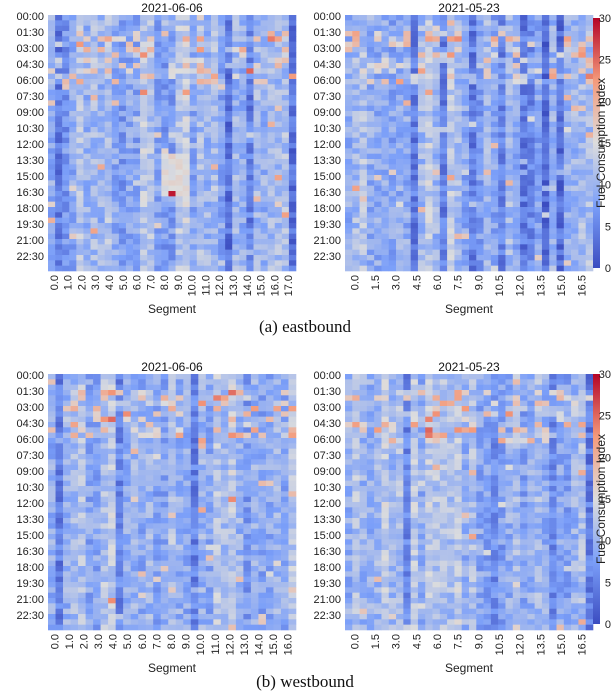  What do you see at coordinates (30, 392) in the screenshot?
I see `y-tick-label: 01:30` at bounding box center [30, 392].